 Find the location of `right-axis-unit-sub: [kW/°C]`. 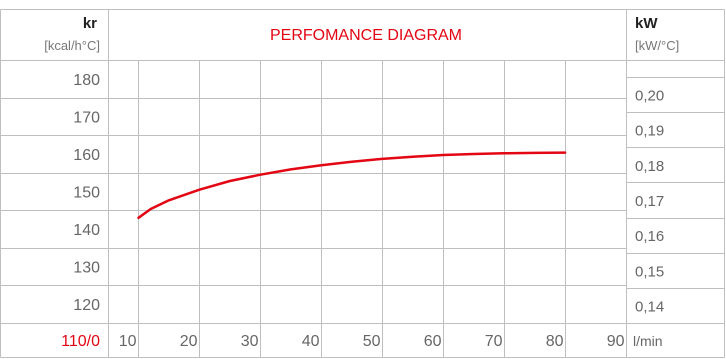

right-axis-unit-sub: [kW/°C] is located at coordinates (657, 45).